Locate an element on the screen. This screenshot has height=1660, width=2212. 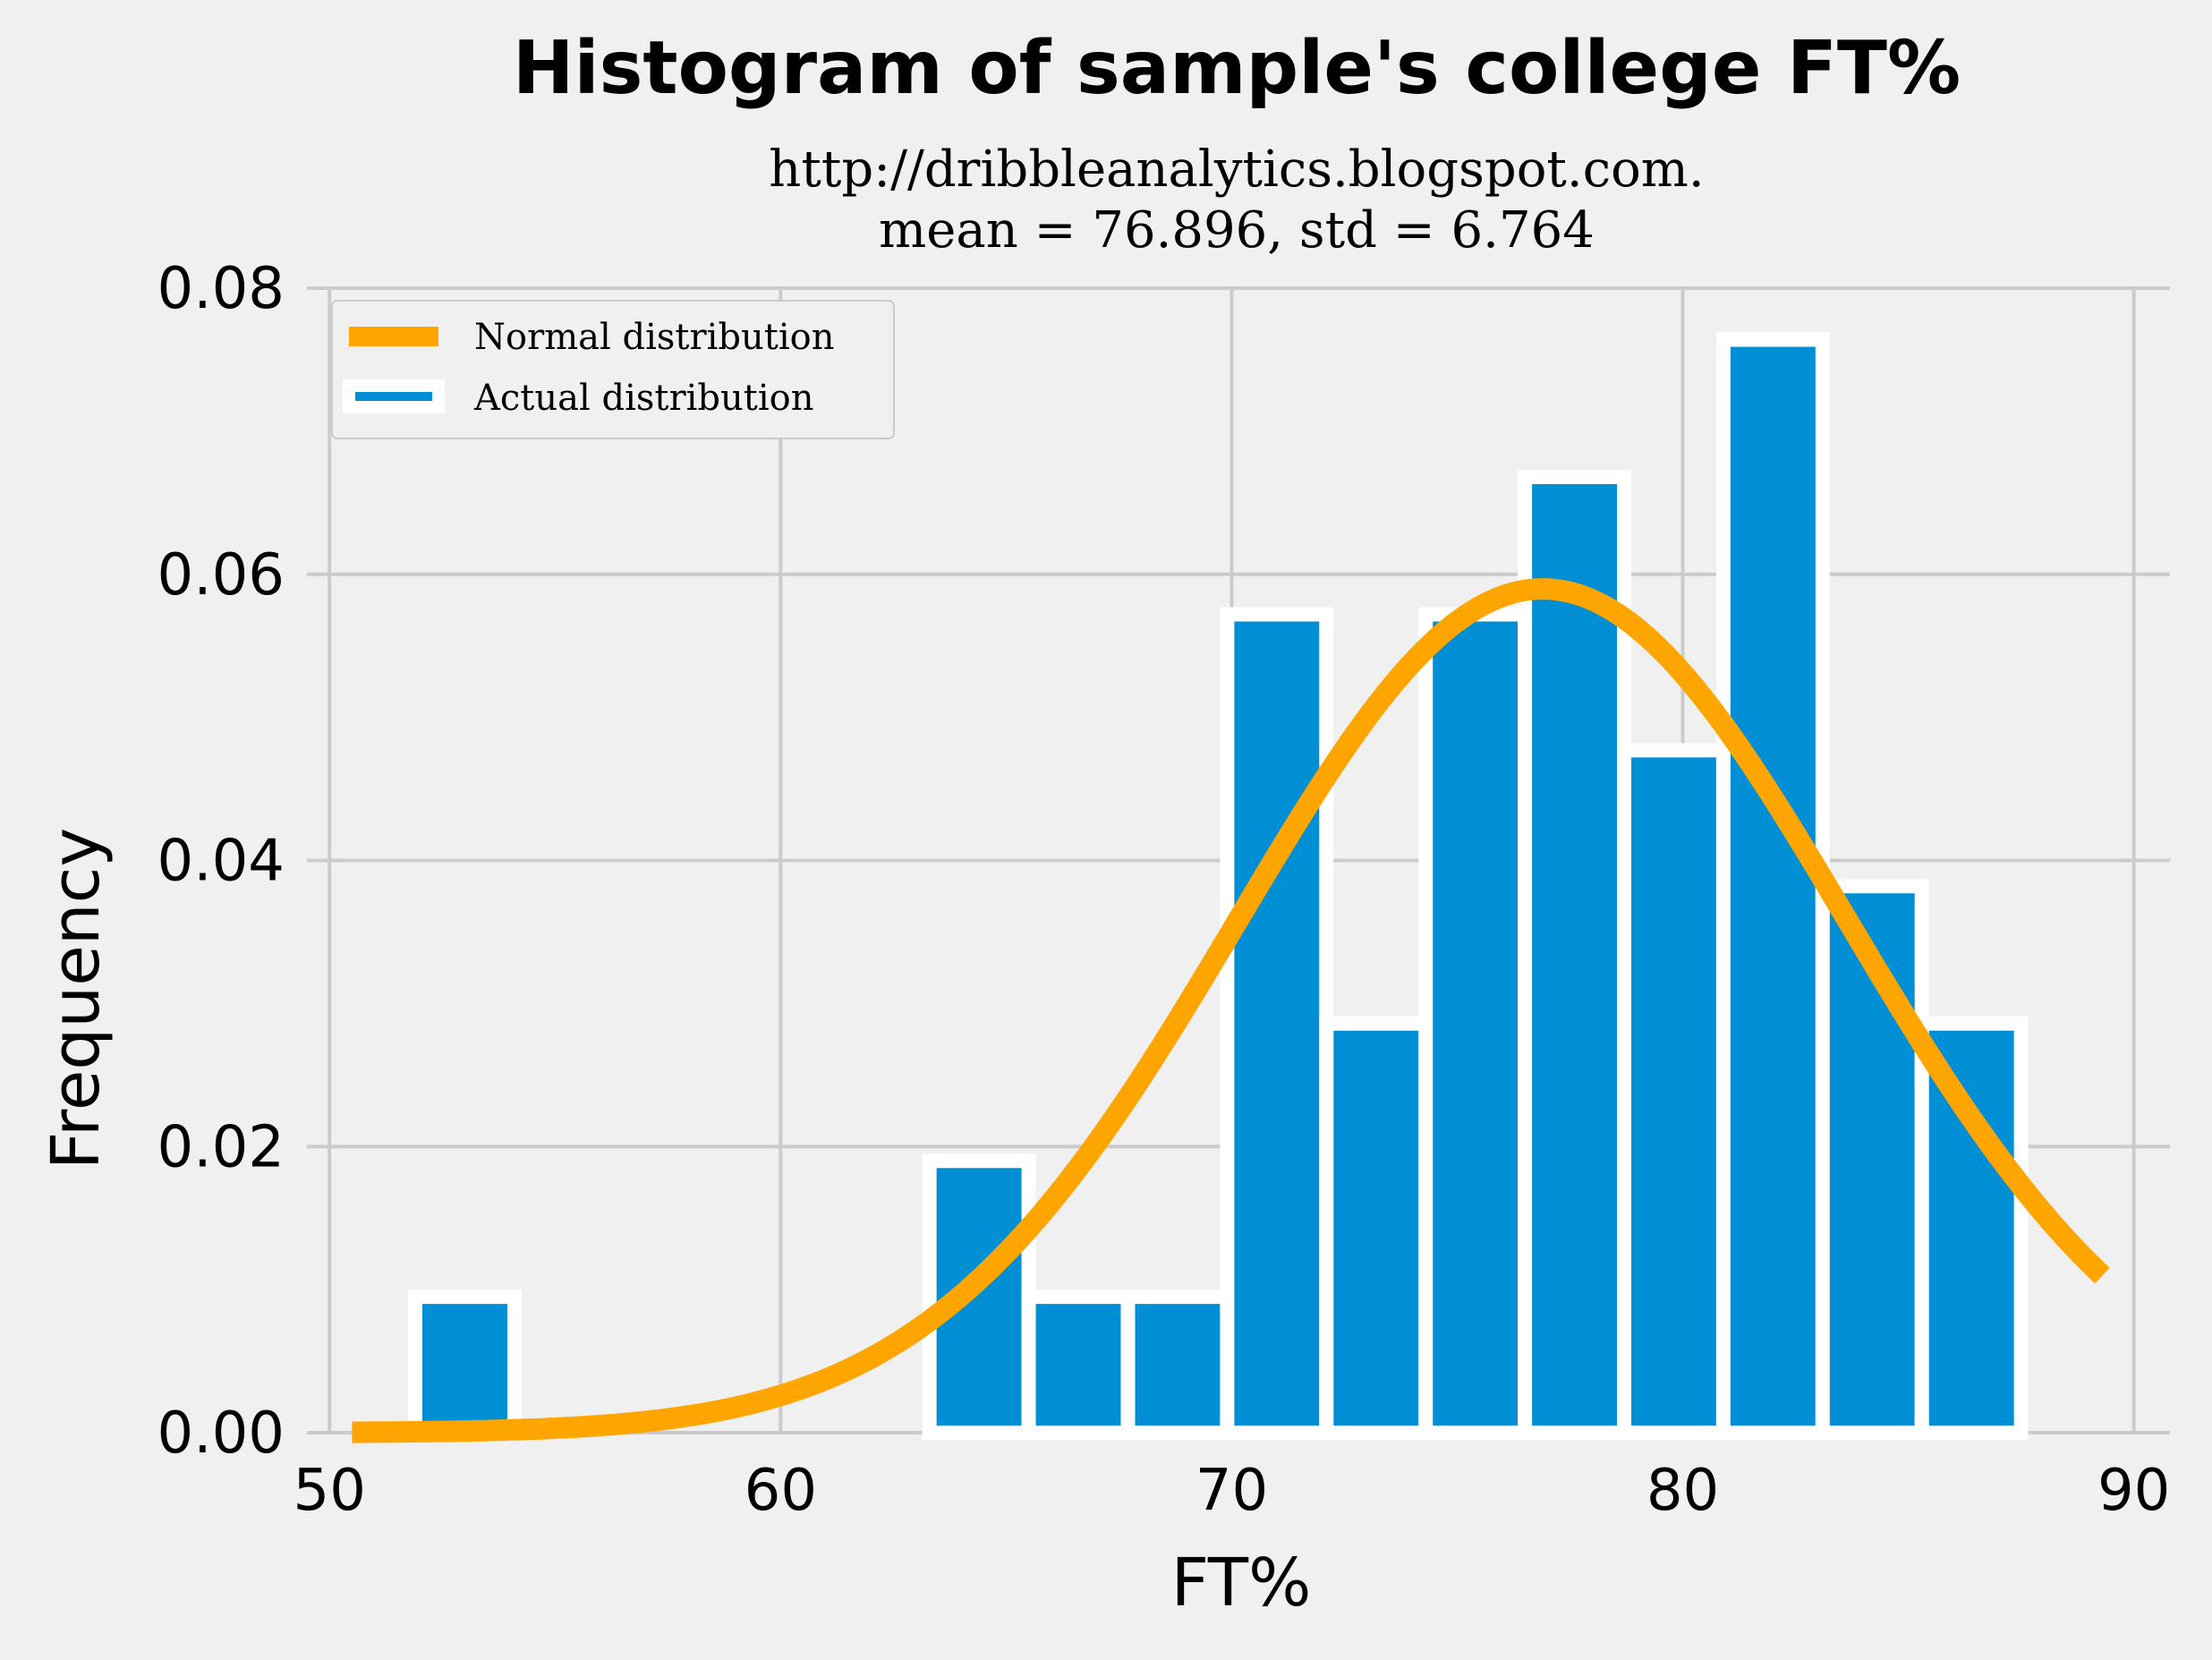
y-tick-label-4: 0.08 is located at coordinates (221, 289).